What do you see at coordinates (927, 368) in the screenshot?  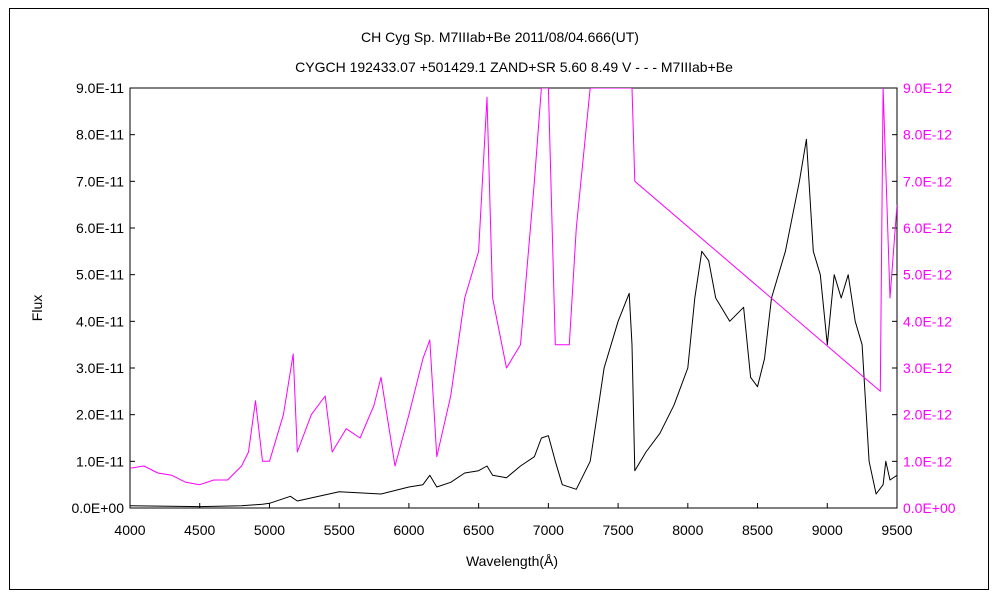 I see `y-right-tick-label: 3.0E-12` at bounding box center [927, 368].